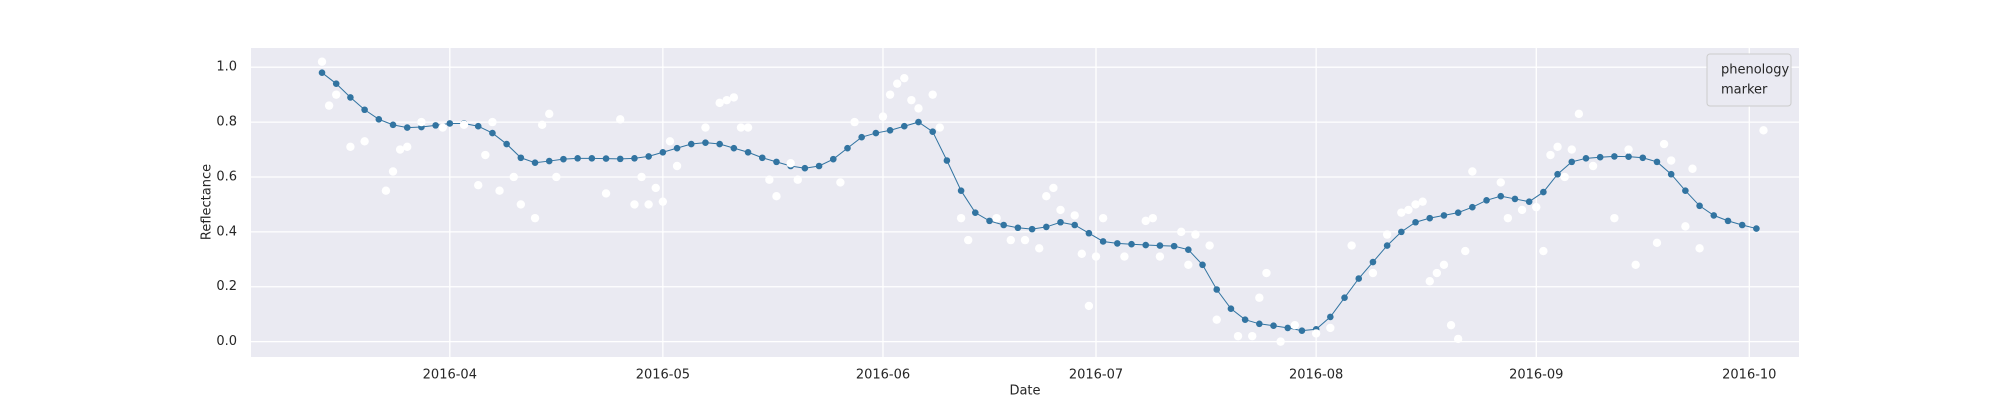 The width and height of the screenshot is (2000, 400). Describe the element at coordinates (226, 122) in the screenshot. I see `y-tick-label: 0.8` at that location.